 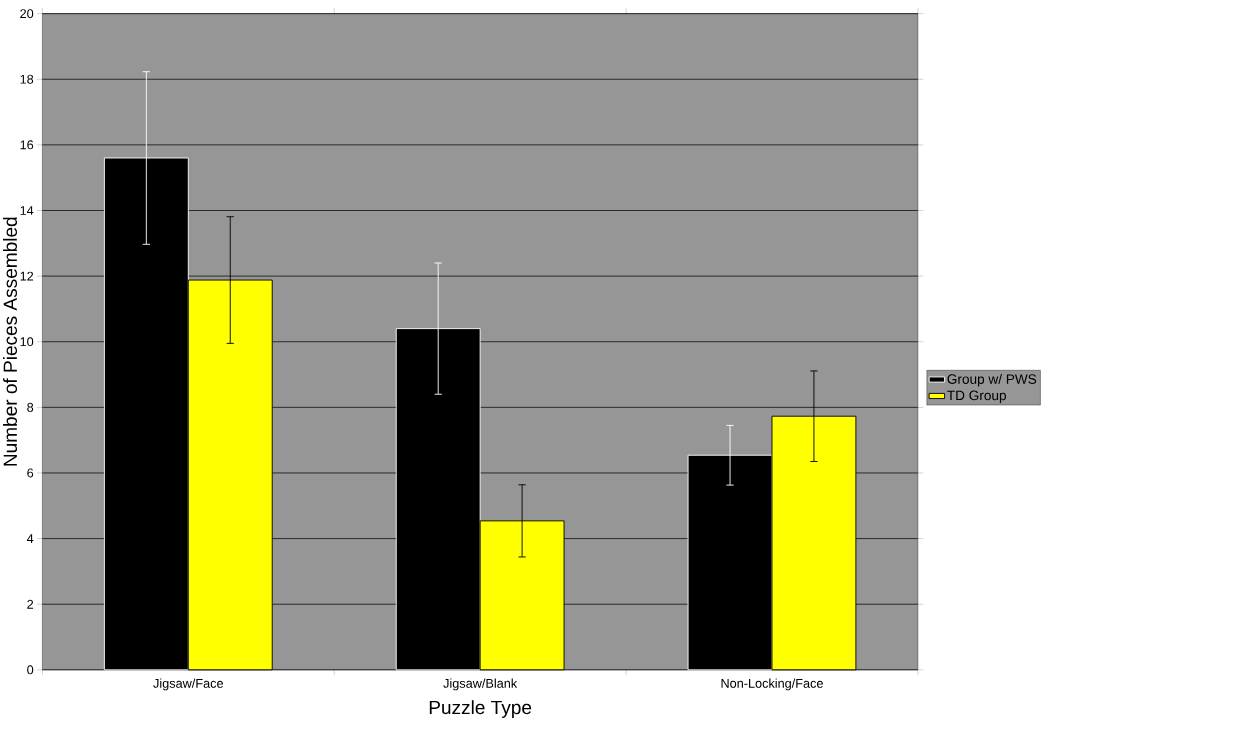 What do you see at coordinates (772, 684) in the screenshot?
I see `x-tick-label: Non-Locking/Face` at bounding box center [772, 684].